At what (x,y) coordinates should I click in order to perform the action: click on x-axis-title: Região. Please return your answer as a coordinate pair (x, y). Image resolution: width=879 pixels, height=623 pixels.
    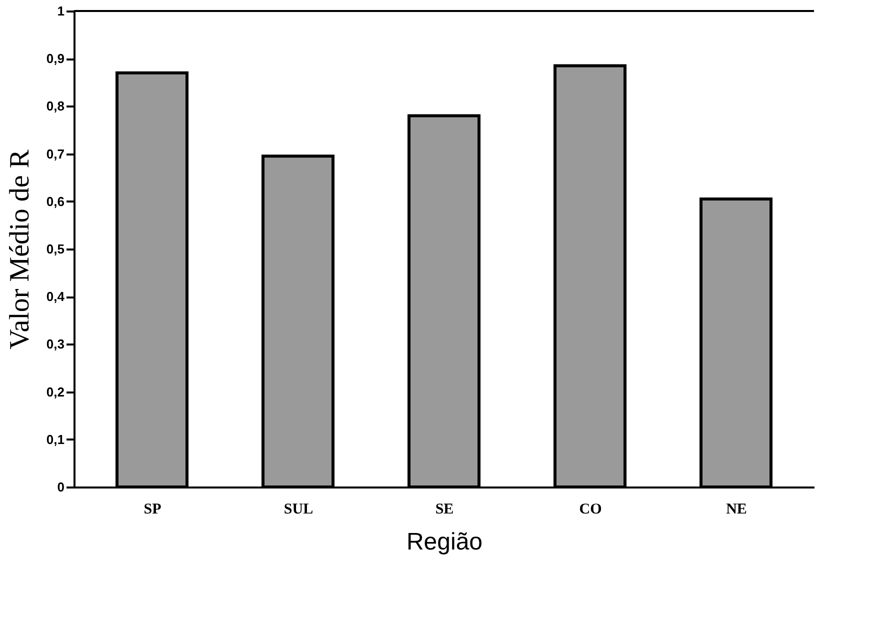
    Looking at the image, I should click on (444, 542).